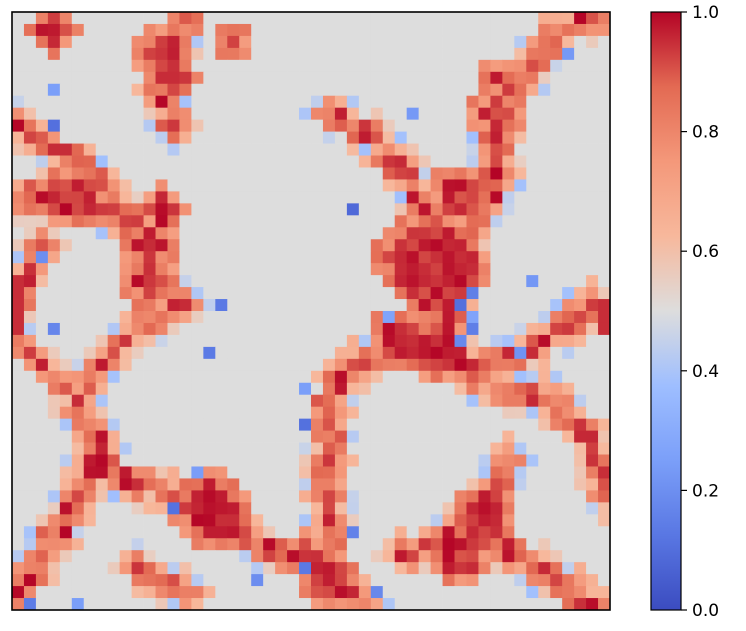  What do you see at coordinates (666, 311) in the screenshot?
I see `colorbar-gradient` at bounding box center [666, 311].